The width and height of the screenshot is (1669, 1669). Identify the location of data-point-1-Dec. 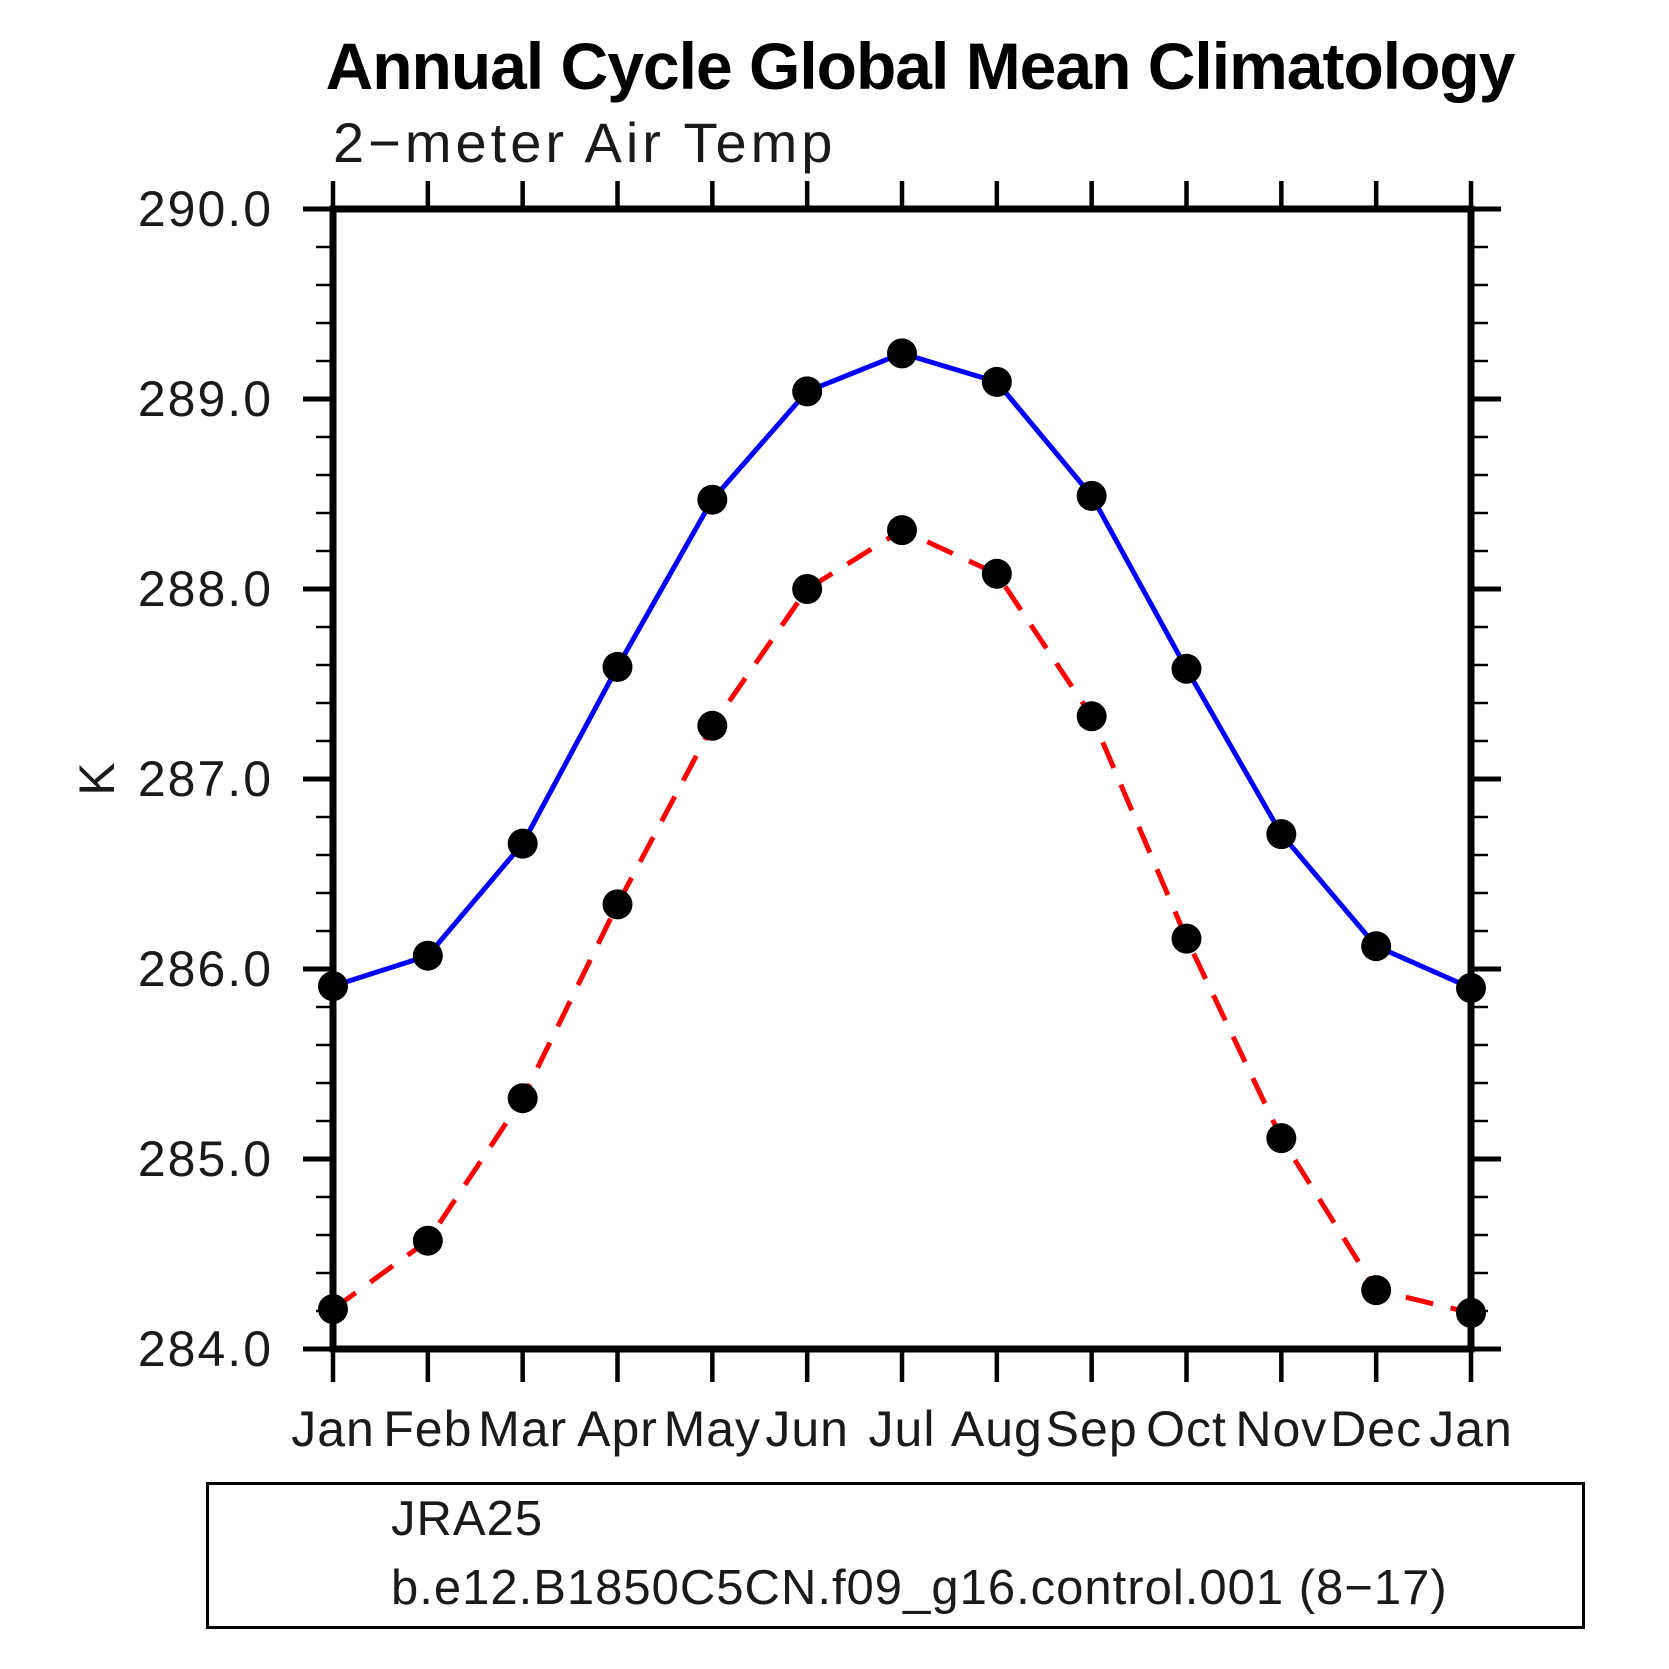
(1376, 1290).